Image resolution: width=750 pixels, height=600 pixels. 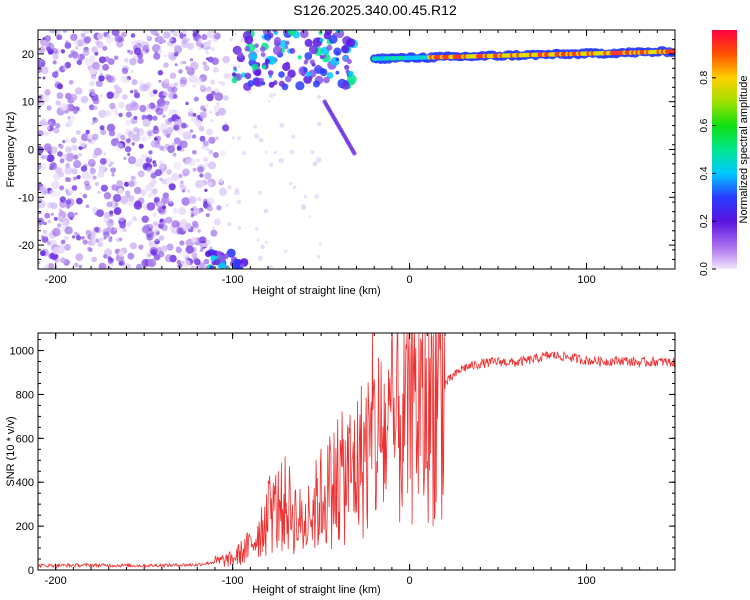 I want to click on x-tick-label: 0, so click(x=410, y=280).